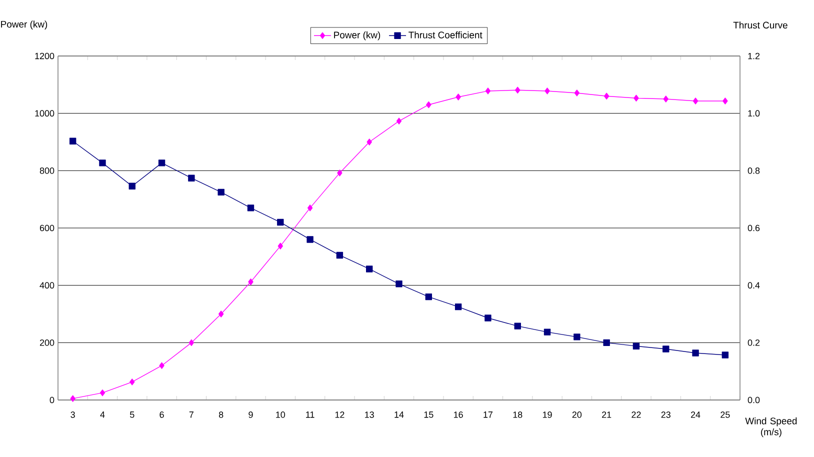  Describe the element at coordinates (47, 285) in the screenshot. I see `y-tick-label: 400` at that location.